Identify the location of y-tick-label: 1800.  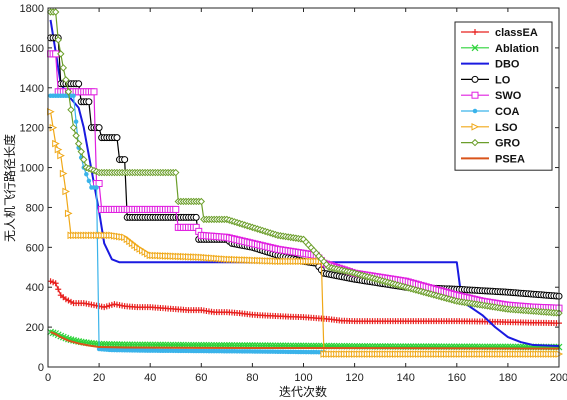
(32, 9).